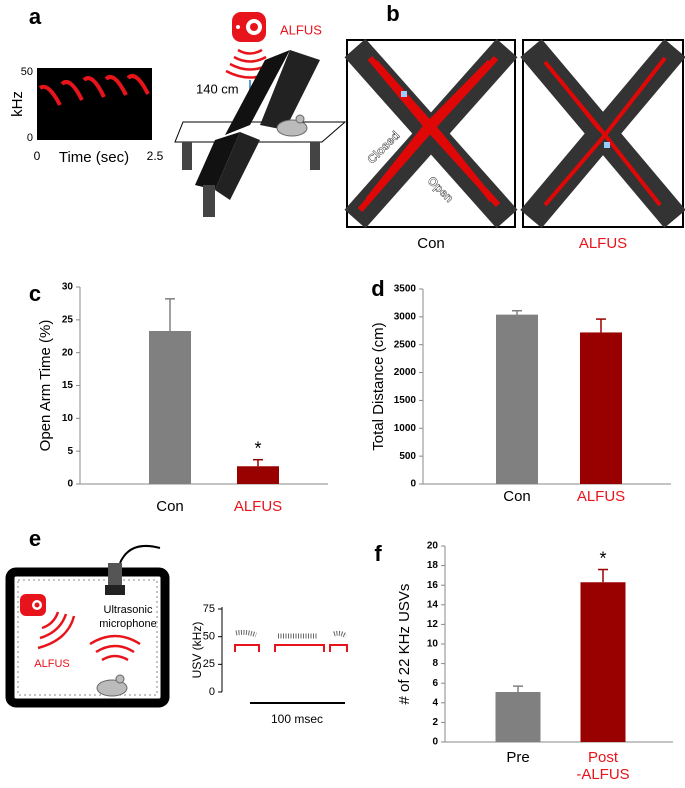 This screenshot has height=788, width=685. I want to click on x-axis-label: Time (sec), so click(94, 157).